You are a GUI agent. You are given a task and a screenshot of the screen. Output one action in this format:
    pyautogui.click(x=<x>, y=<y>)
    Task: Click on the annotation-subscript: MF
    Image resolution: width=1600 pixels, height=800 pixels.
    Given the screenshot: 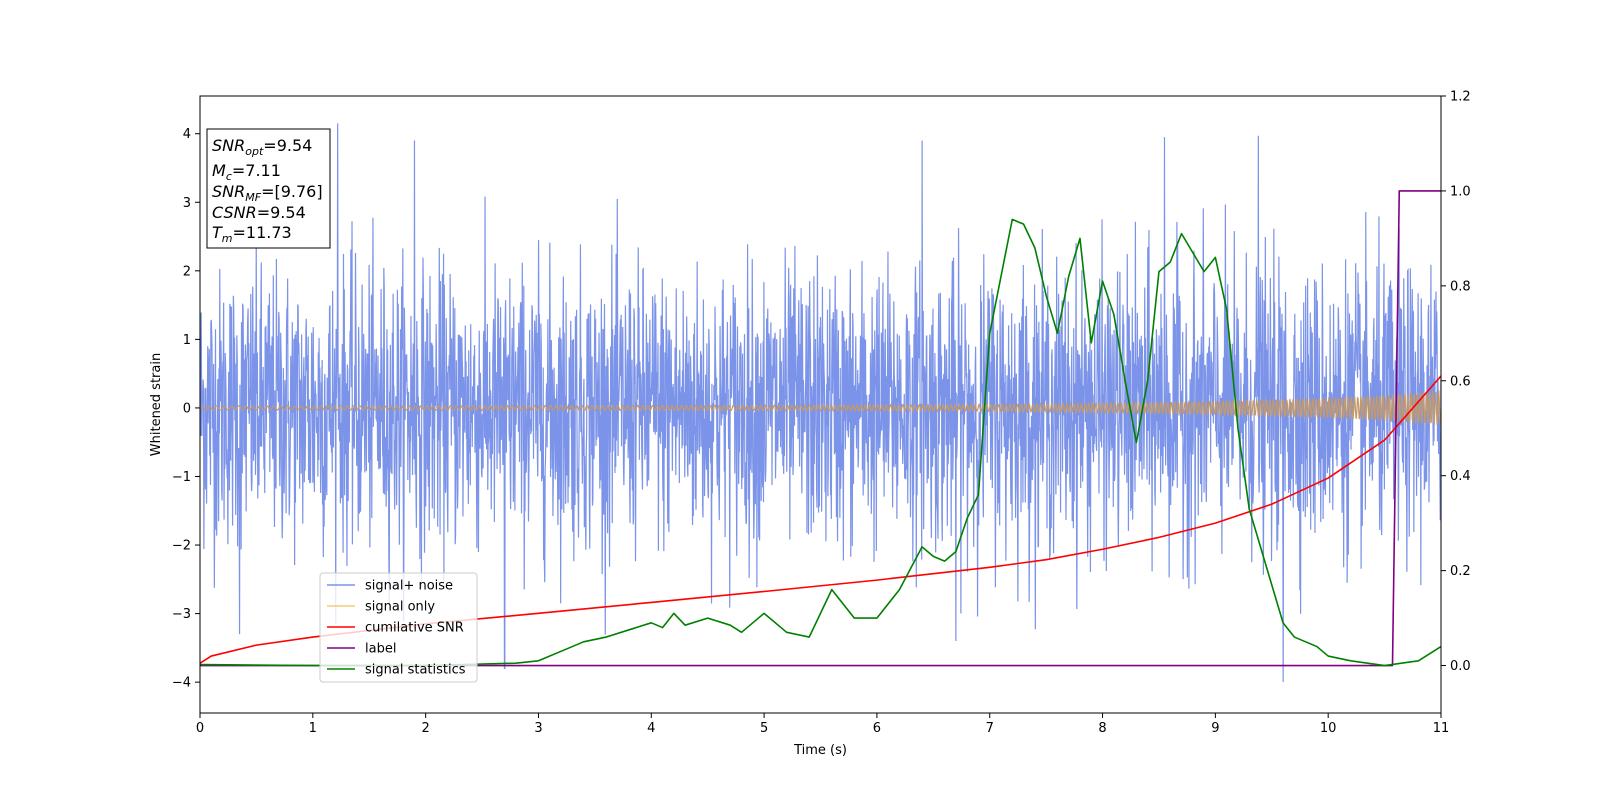 What is the action you would take?
    pyautogui.click(x=253, y=197)
    